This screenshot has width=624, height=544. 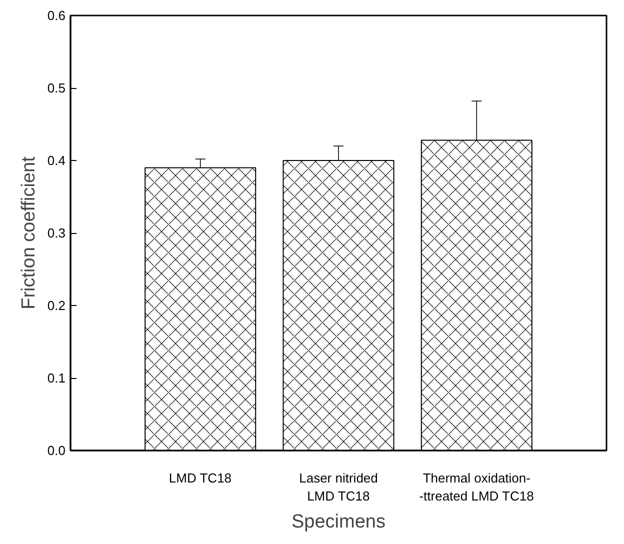 I want to click on y-tick-label: 0.6, so click(x=56, y=15).